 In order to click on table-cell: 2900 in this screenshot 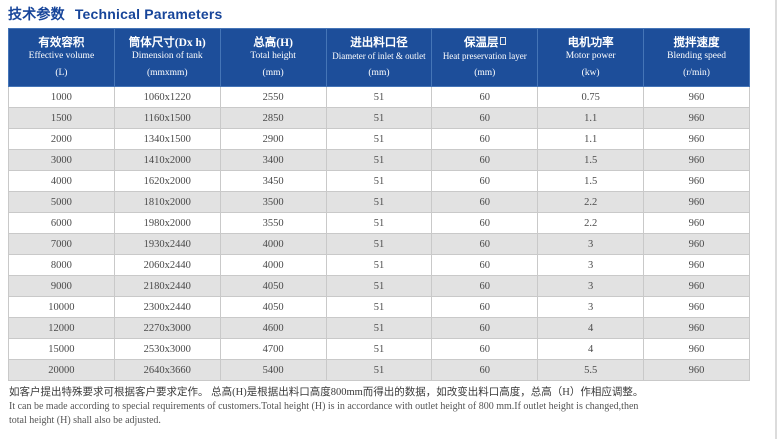, I will do `click(273, 139)`.